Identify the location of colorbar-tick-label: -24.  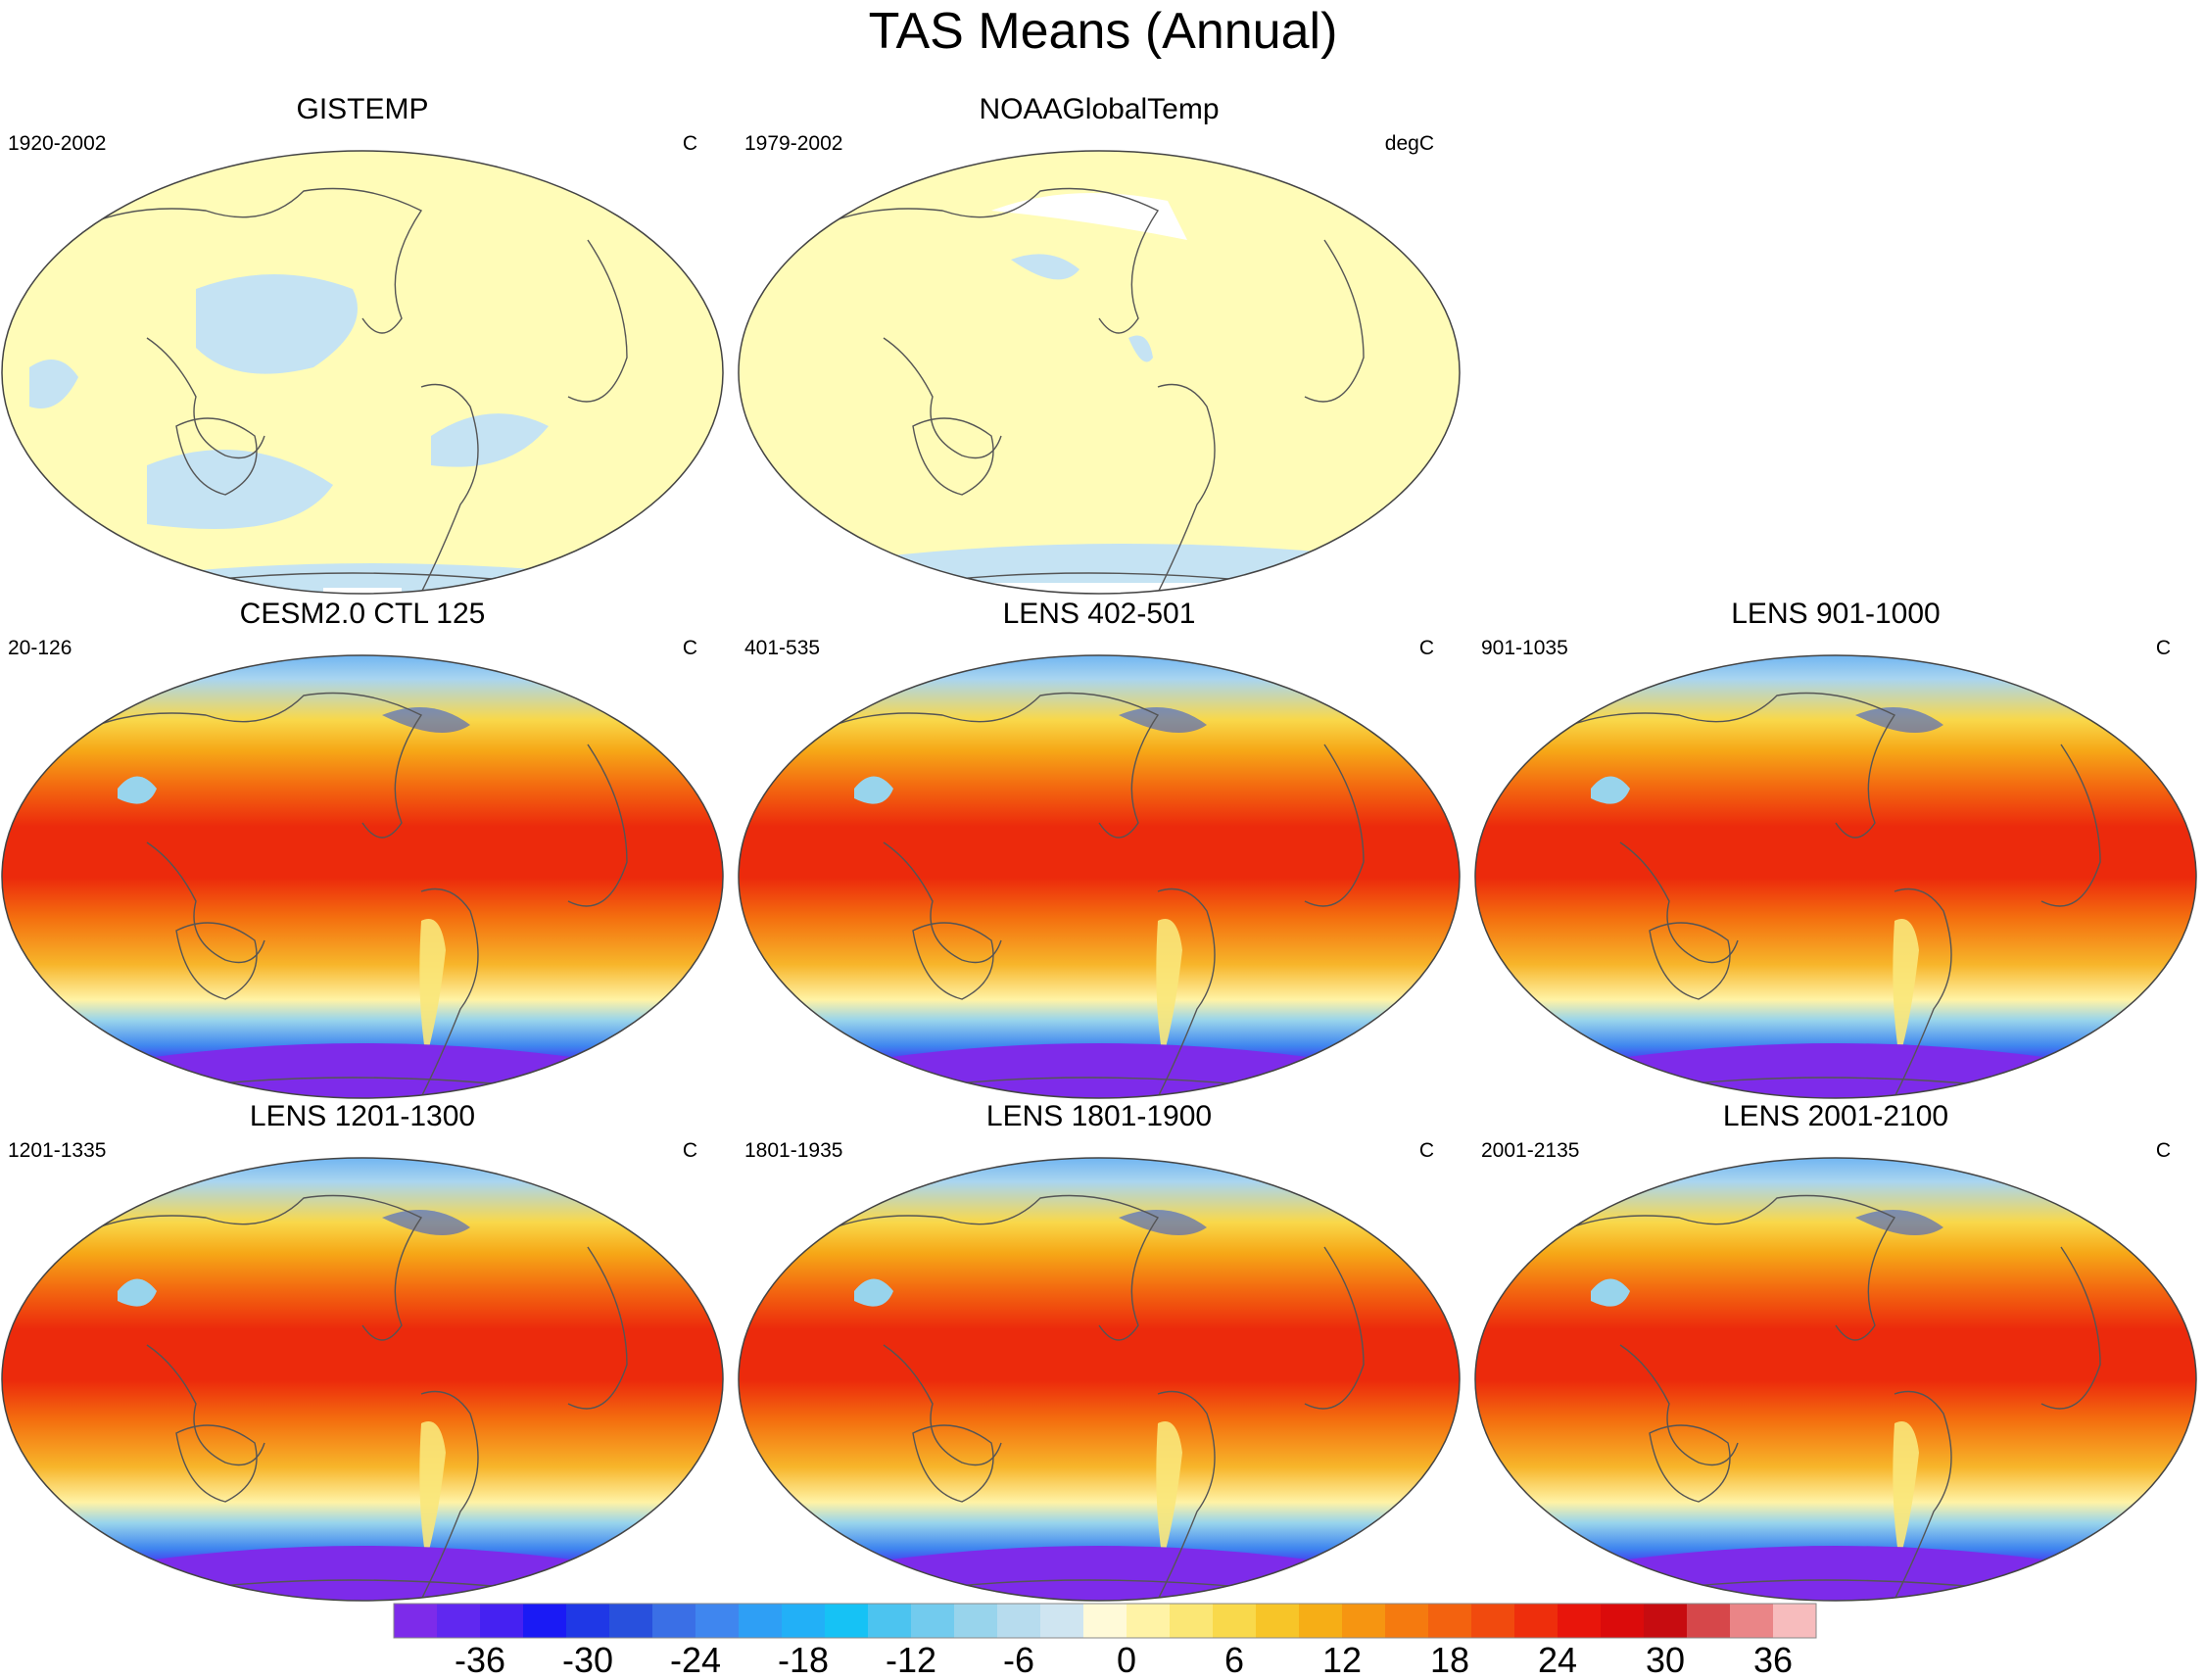
(695, 1660).